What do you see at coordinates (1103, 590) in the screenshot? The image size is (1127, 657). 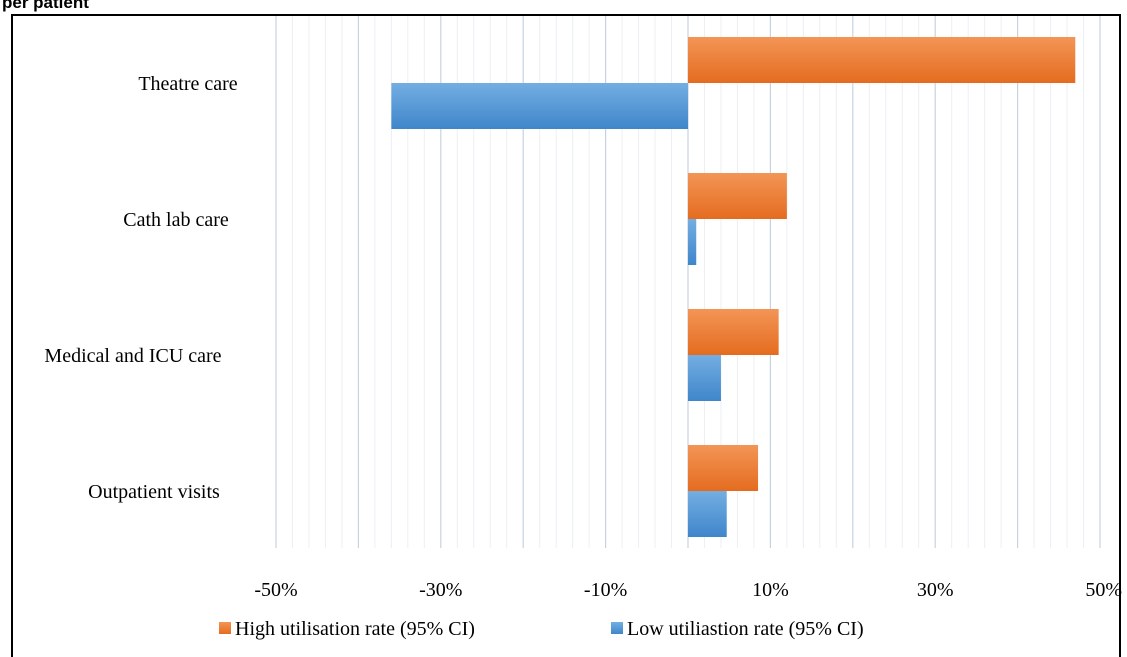 I see `x-tick-label: 50%` at bounding box center [1103, 590].